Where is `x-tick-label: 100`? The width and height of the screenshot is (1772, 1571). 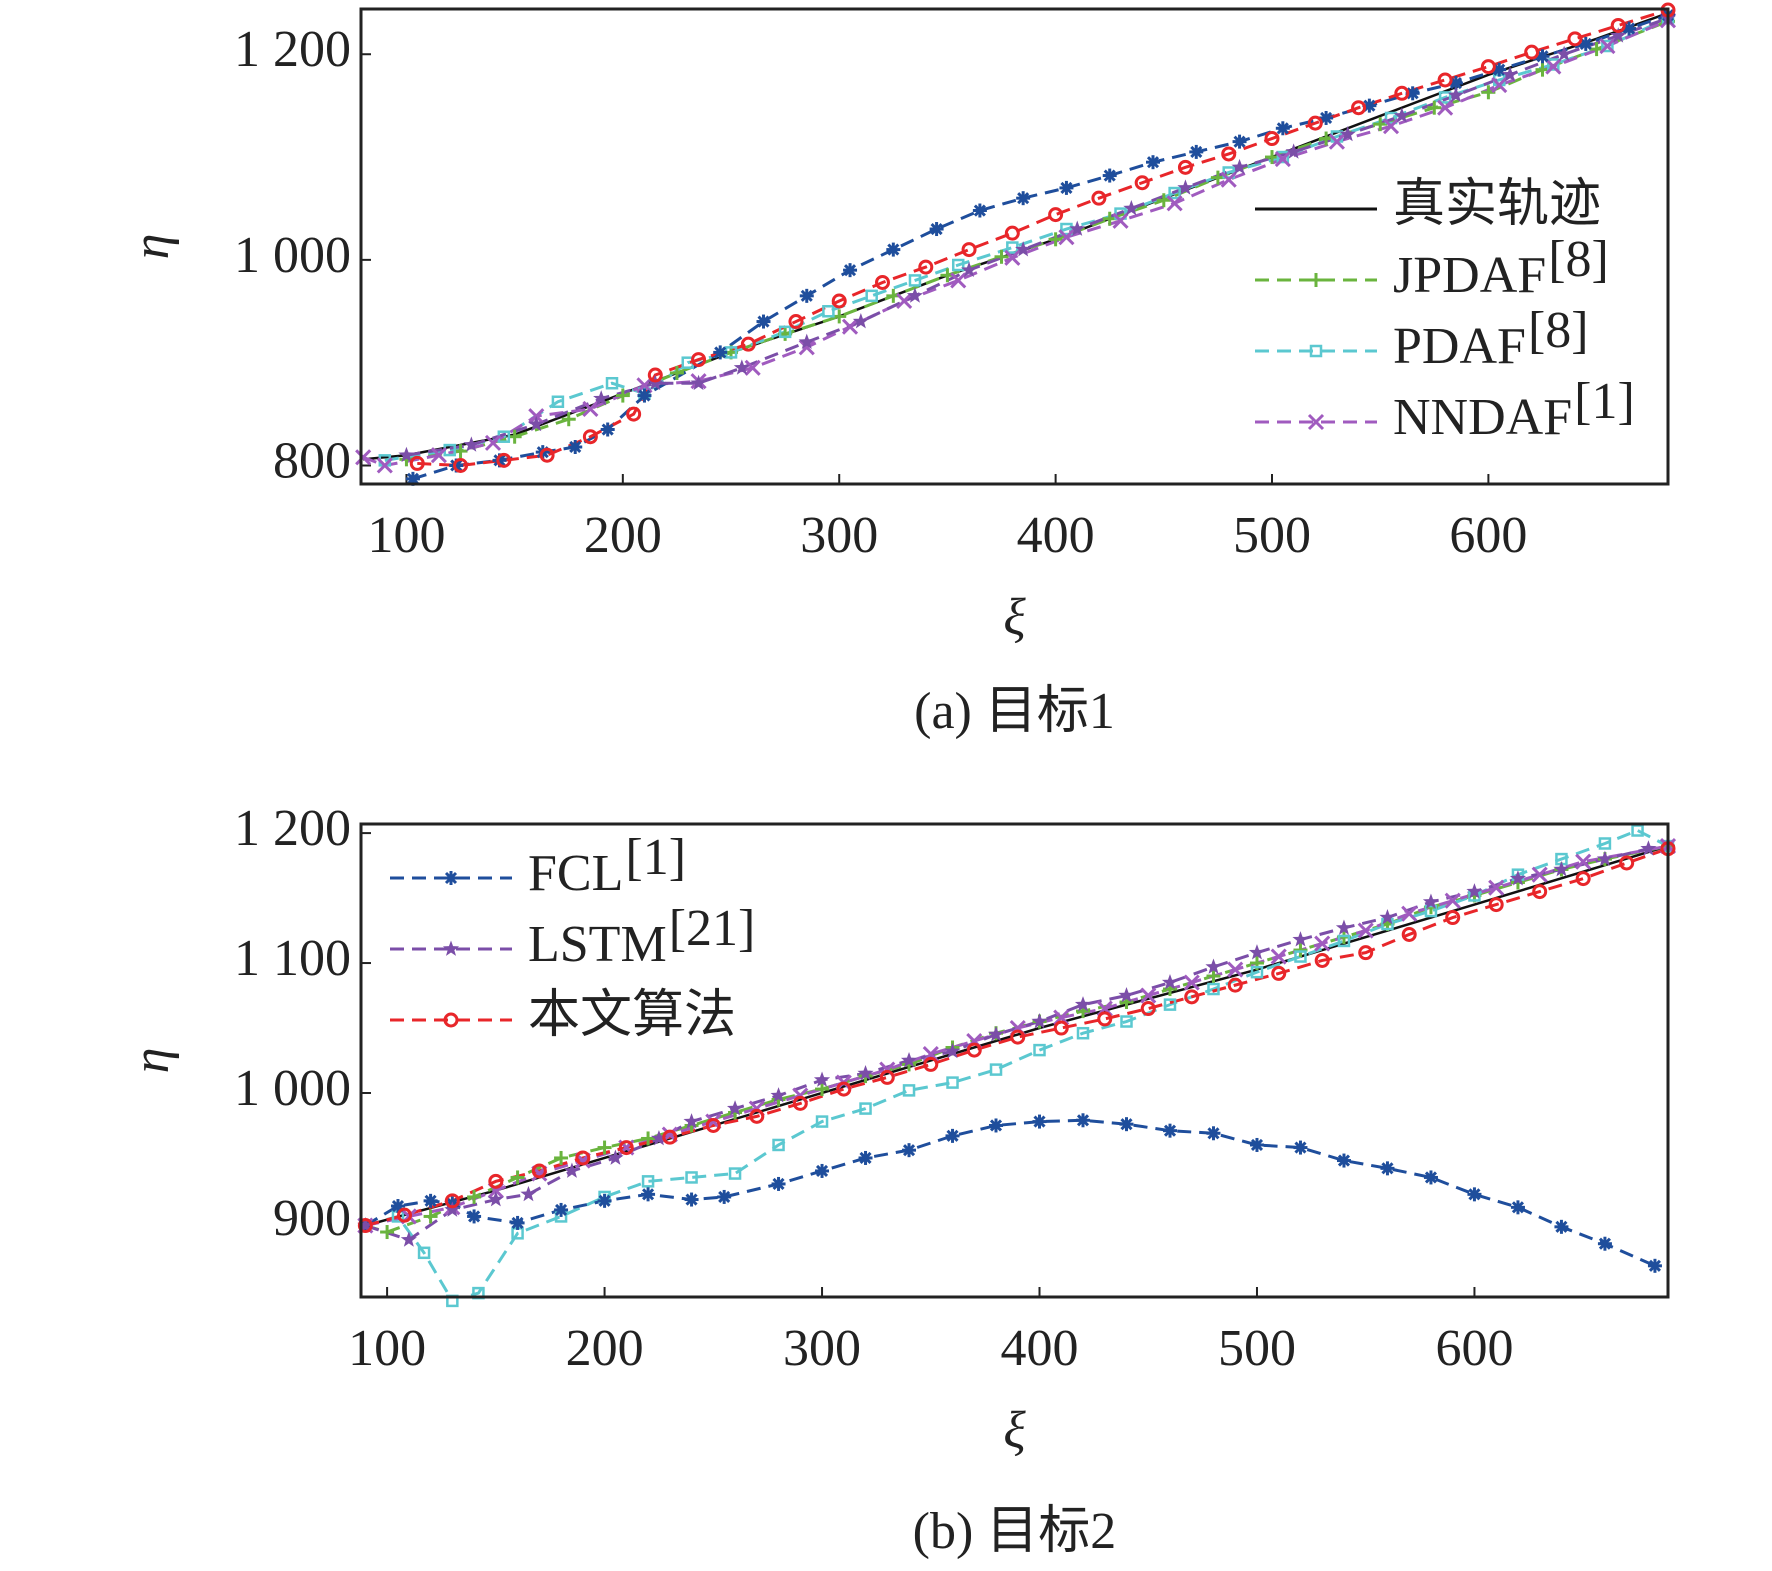
x-tick-label: 100 is located at coordinates (406, 535).